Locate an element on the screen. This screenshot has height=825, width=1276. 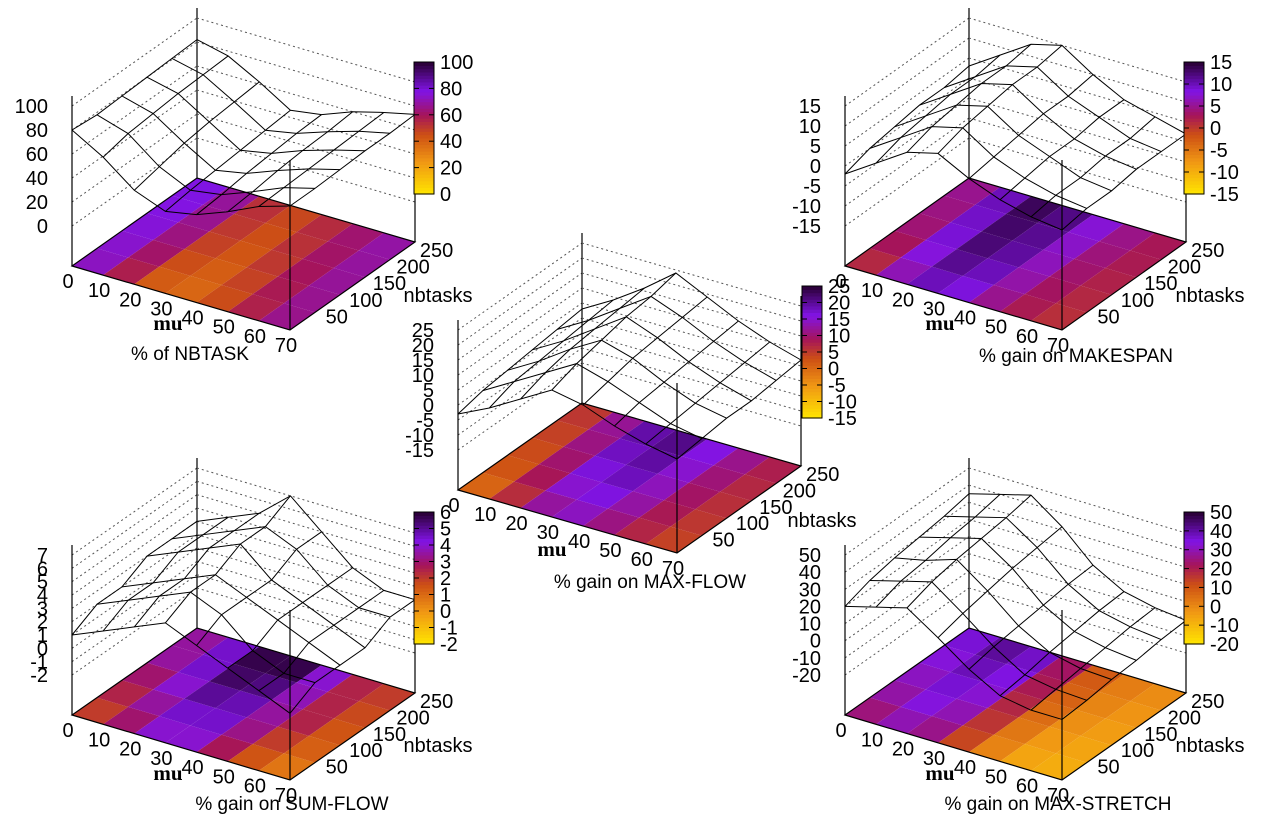
y-tick-label: 250 is located at coordinates (1207, 251).